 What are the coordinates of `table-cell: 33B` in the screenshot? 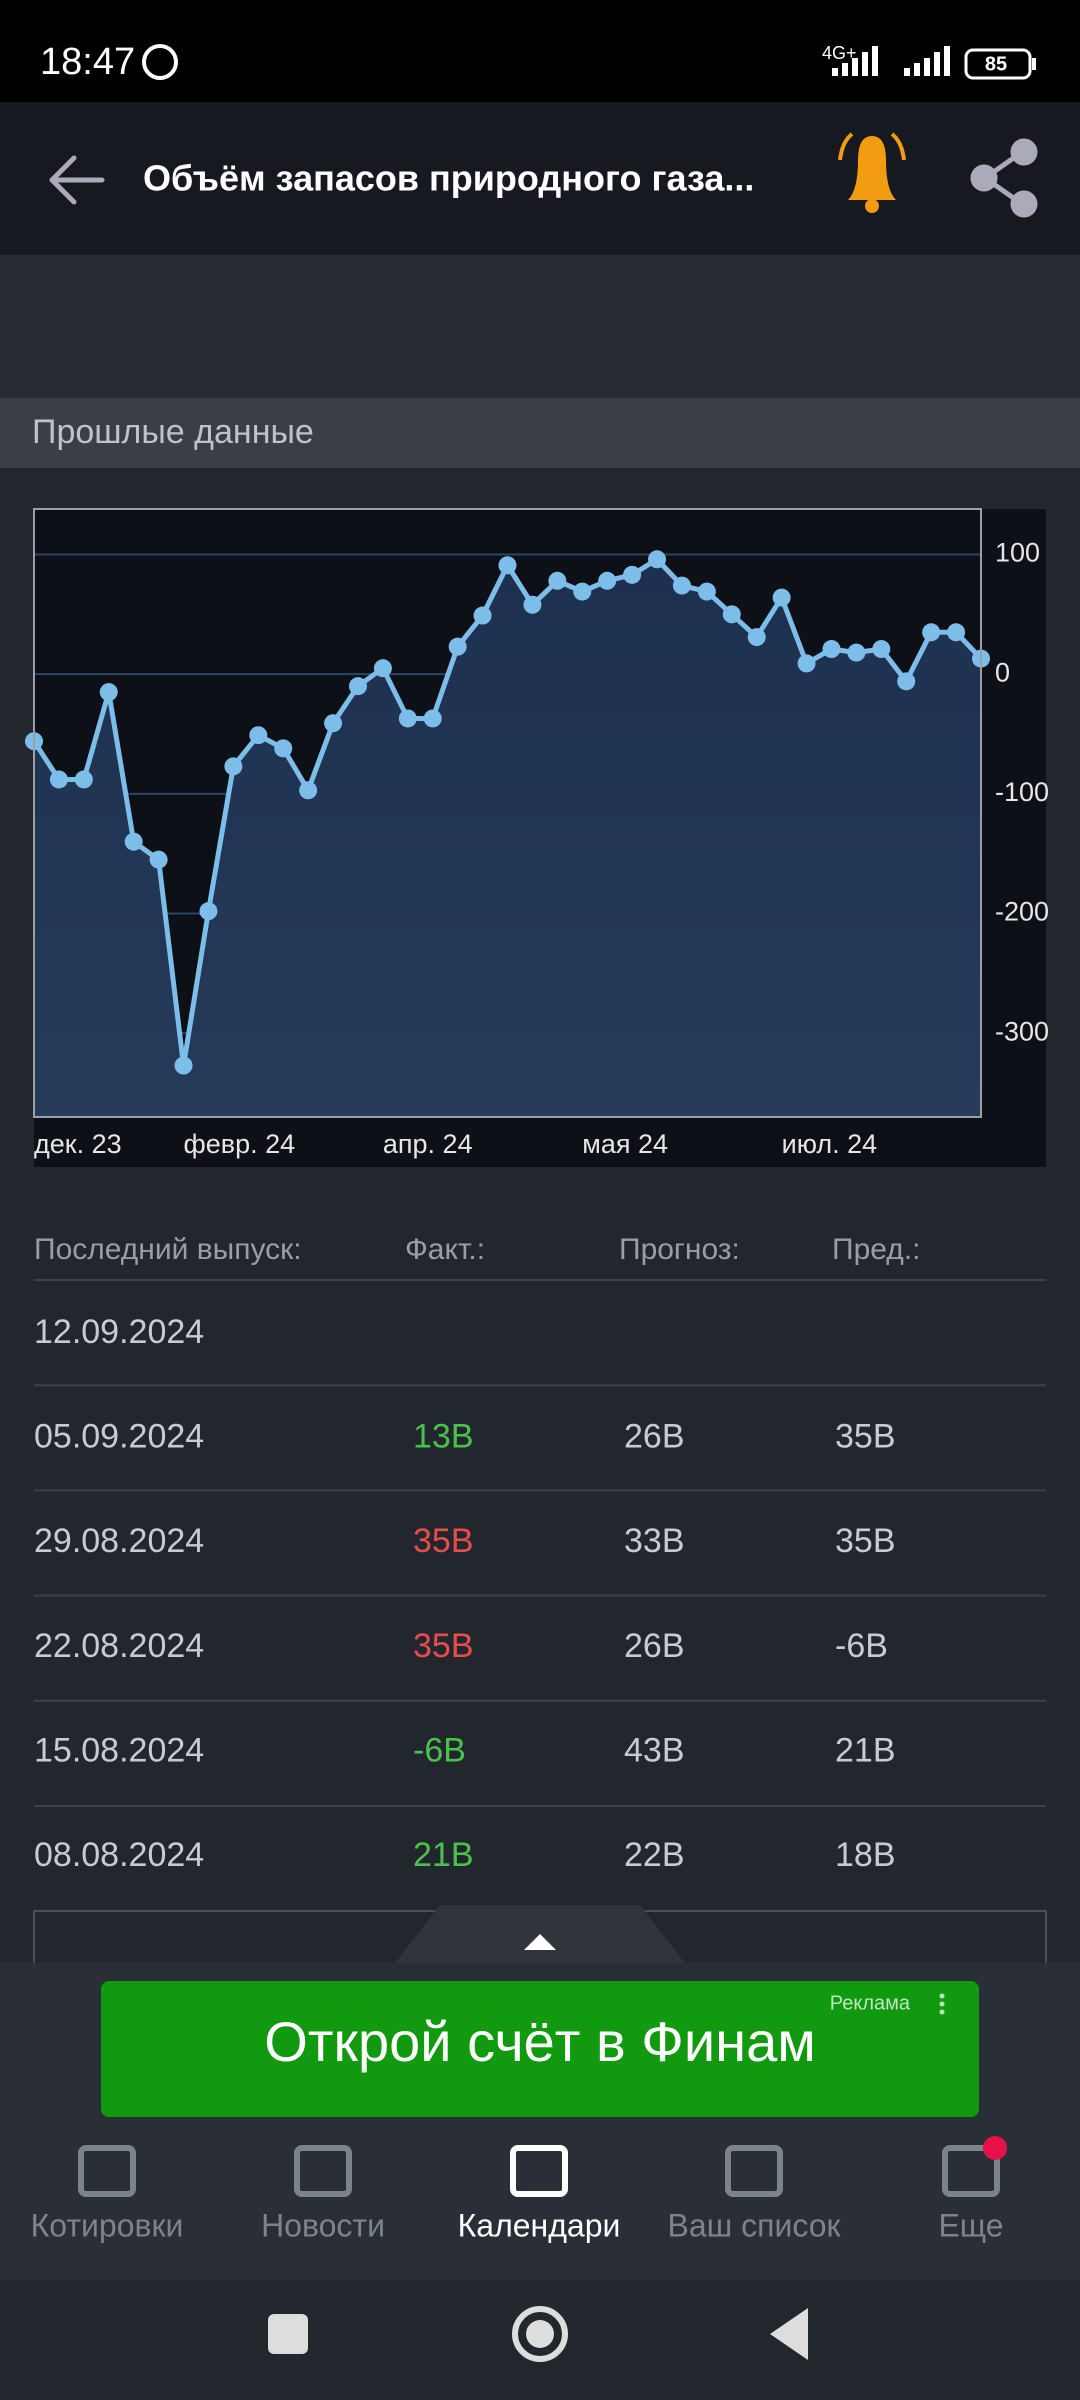 It's located at (654, 1541).